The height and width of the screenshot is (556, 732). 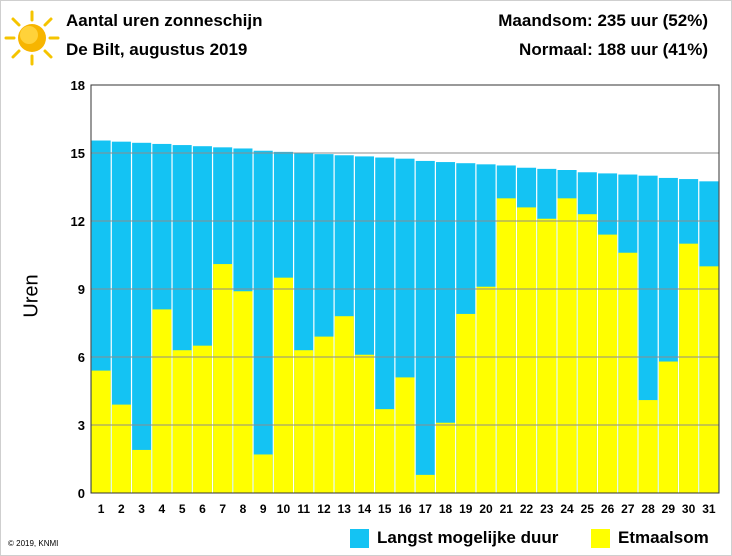 I want to click on copyright-text: © 2019, KNMI, so click(x=33, y=543).